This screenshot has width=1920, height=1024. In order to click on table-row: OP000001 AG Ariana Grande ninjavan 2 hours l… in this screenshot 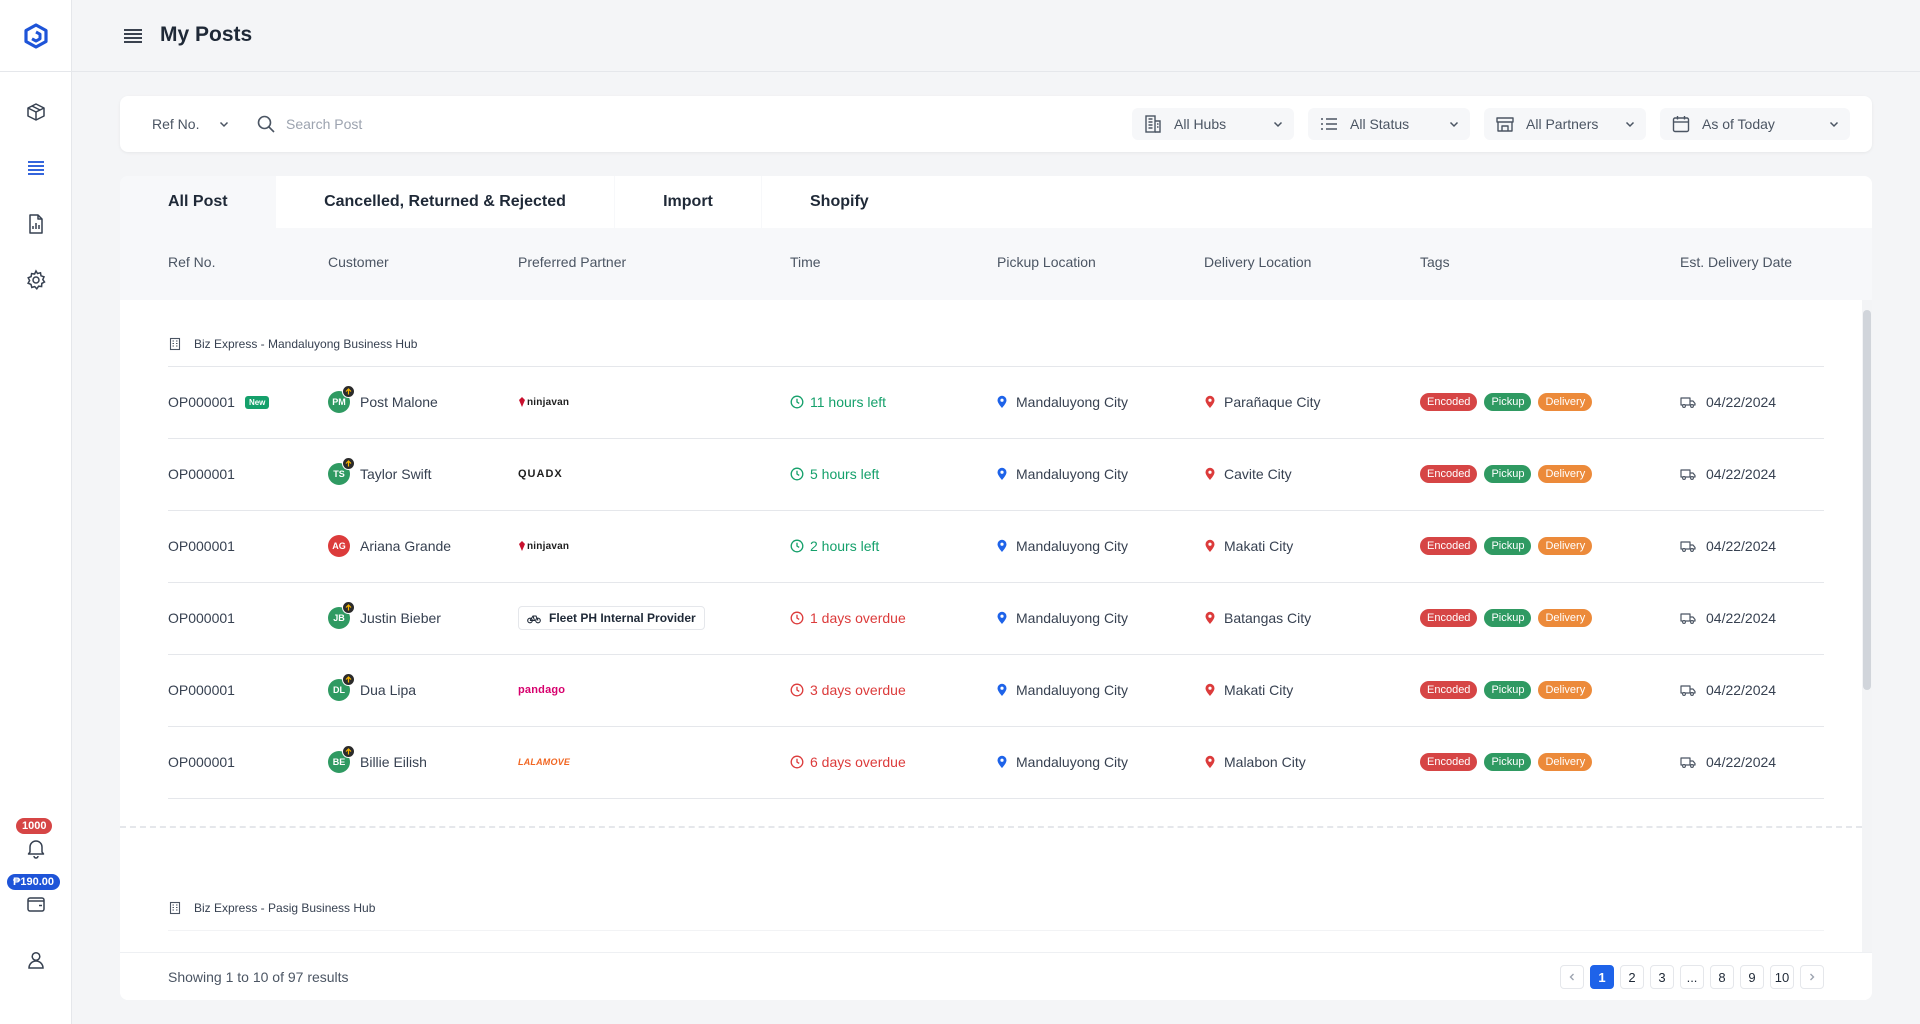, I will do `click(991, 546)`.